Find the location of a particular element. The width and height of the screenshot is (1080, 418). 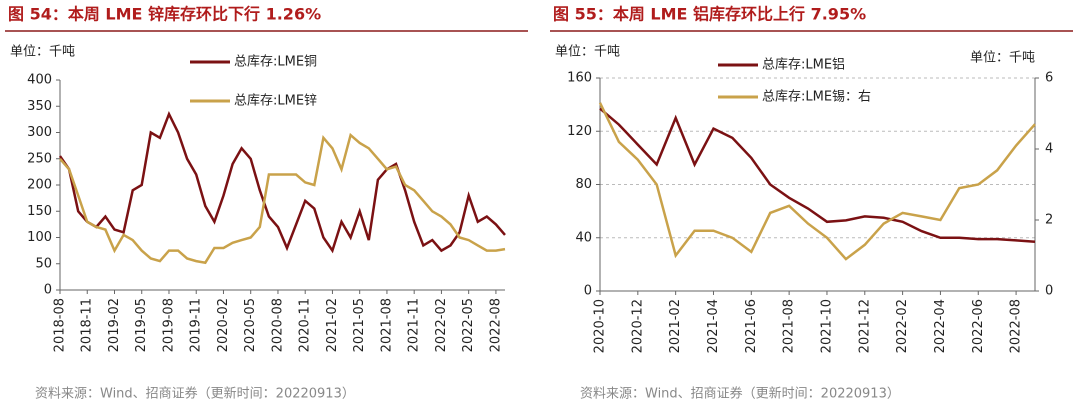

x-tick-label: 2020-12 is located at coordinates (637, 326).